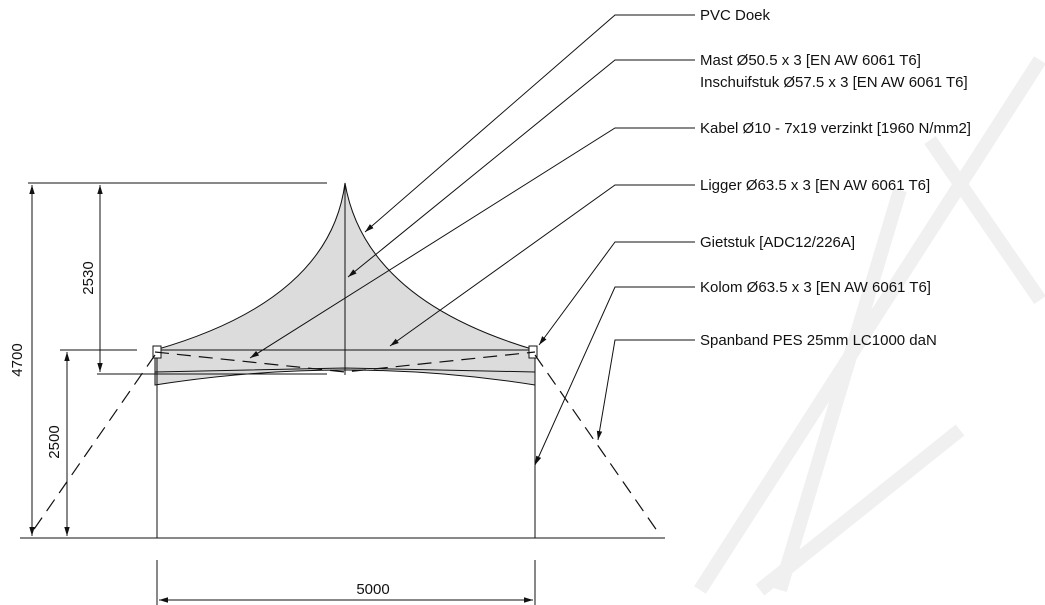 This screenshot has height=605, width=1045. What do you see at coordinates (834, 82) in the screenshot?
I see `label: Inschuifstuk Ø57.5 x 3 [EN AW 6061 T6]` at bounding box center [834, 82].